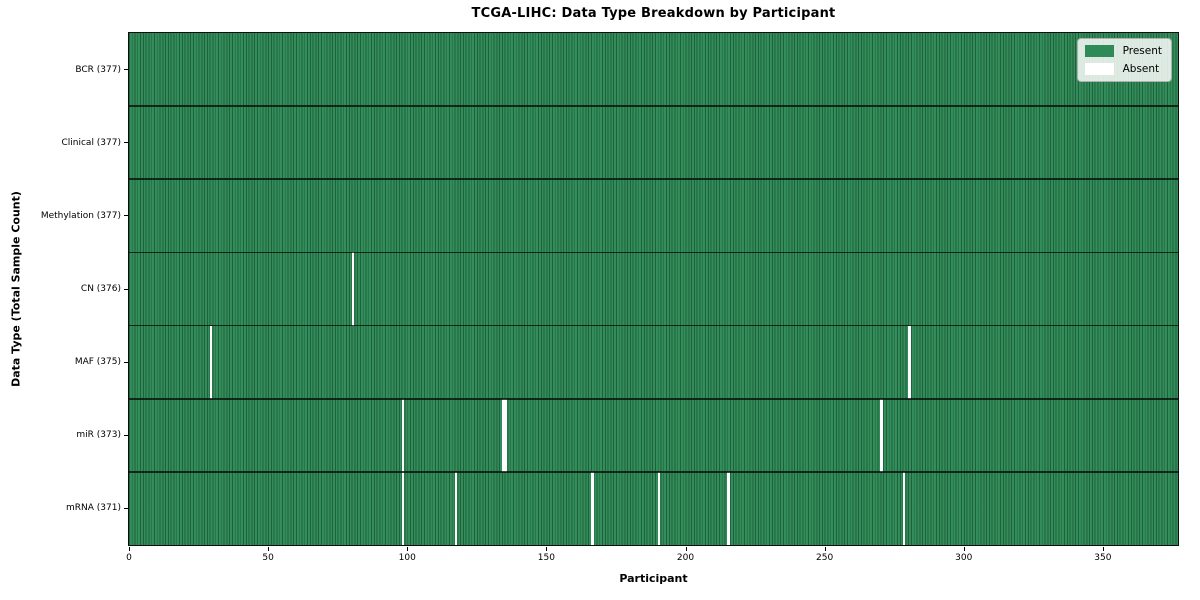 The image size is (1200, 600). Describe the element at coordinates (98, 69) in the screenshot. I see `y-tick-label: BCR (377)` at that location.